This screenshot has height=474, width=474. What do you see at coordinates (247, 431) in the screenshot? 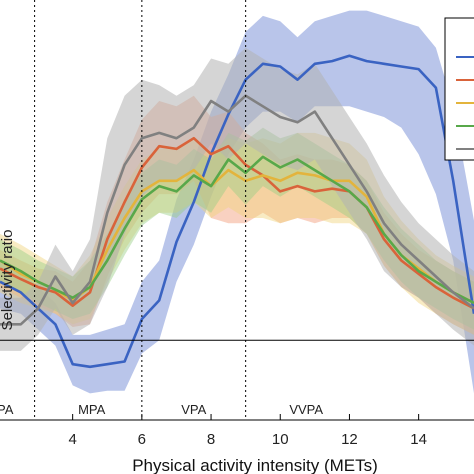
I see `x-axis-ticks: 4 6 8 10 12 14` at bounding box center [247, 431].